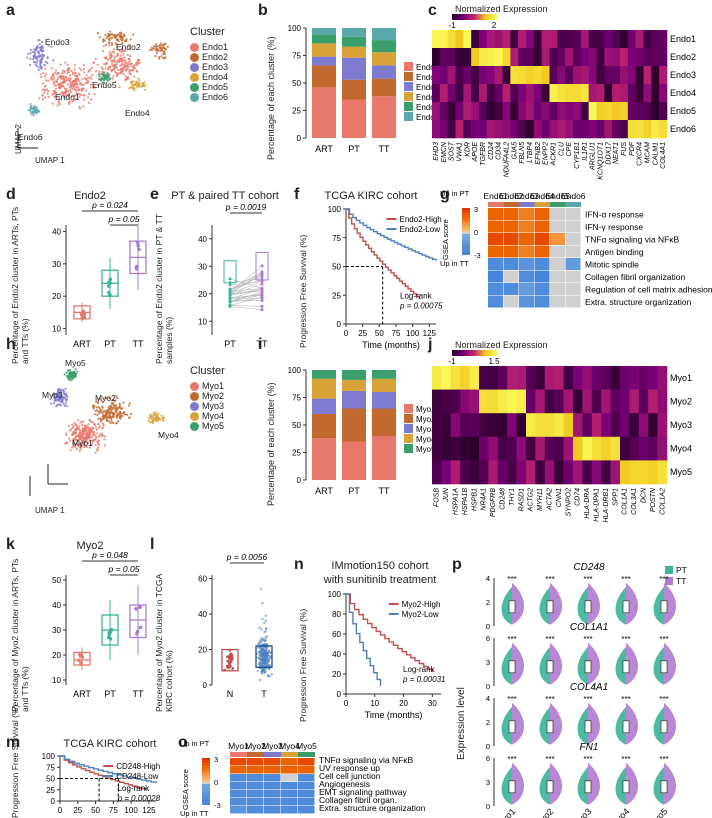 The image size is (712, 818). Describe the element at coordinates (215, 97) in the screenshot. I see `legend-label: Endo6` at that location.